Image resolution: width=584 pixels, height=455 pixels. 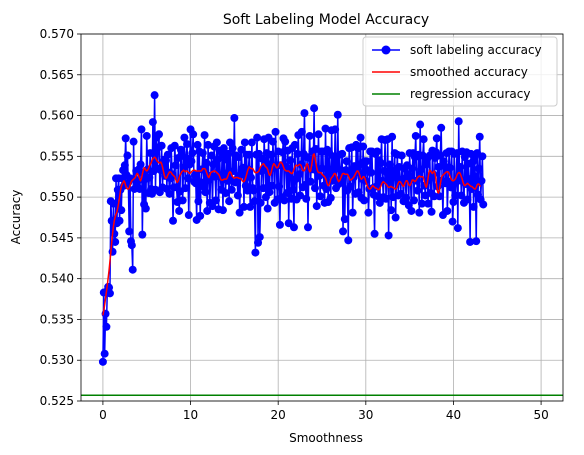 What do you see at coordinates (57, 75) in the screenshot?
I see `y-tick-label: 0.565` at bounding box center [57, 75].